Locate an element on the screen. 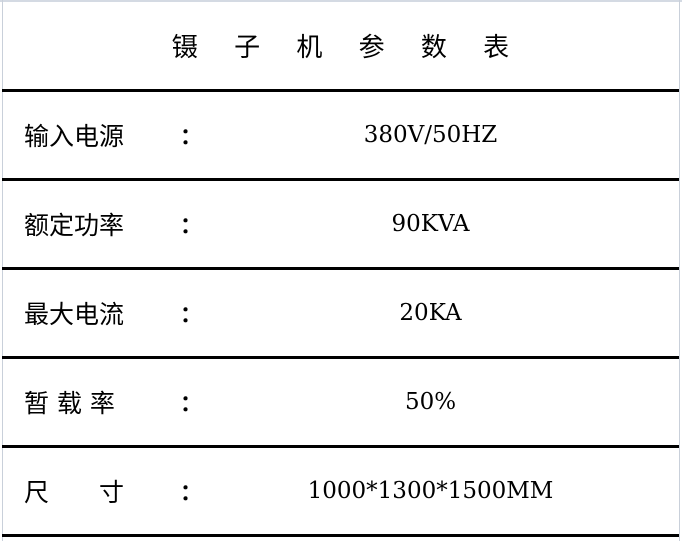 The image size is (682, 541). row-value: 90KVA is located at coordinates (430, 224).